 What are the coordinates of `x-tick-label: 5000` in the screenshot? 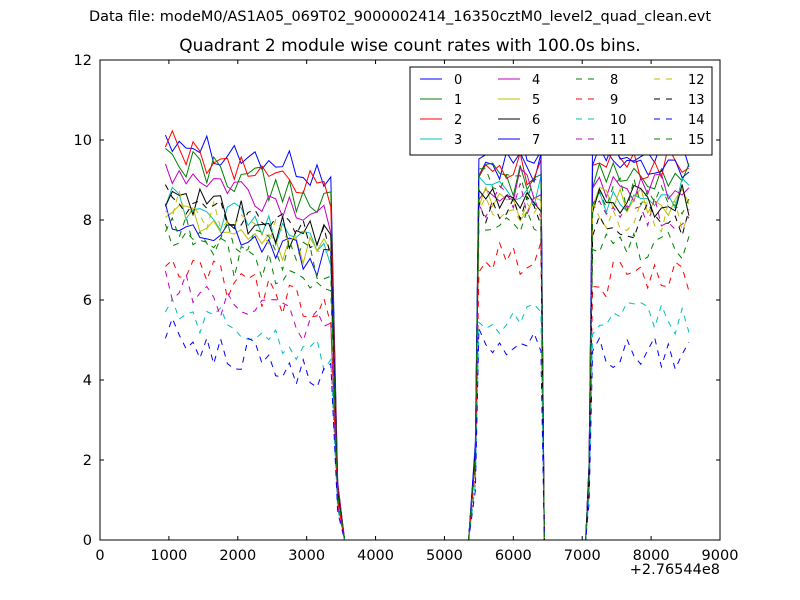 It's located at (444, 556).